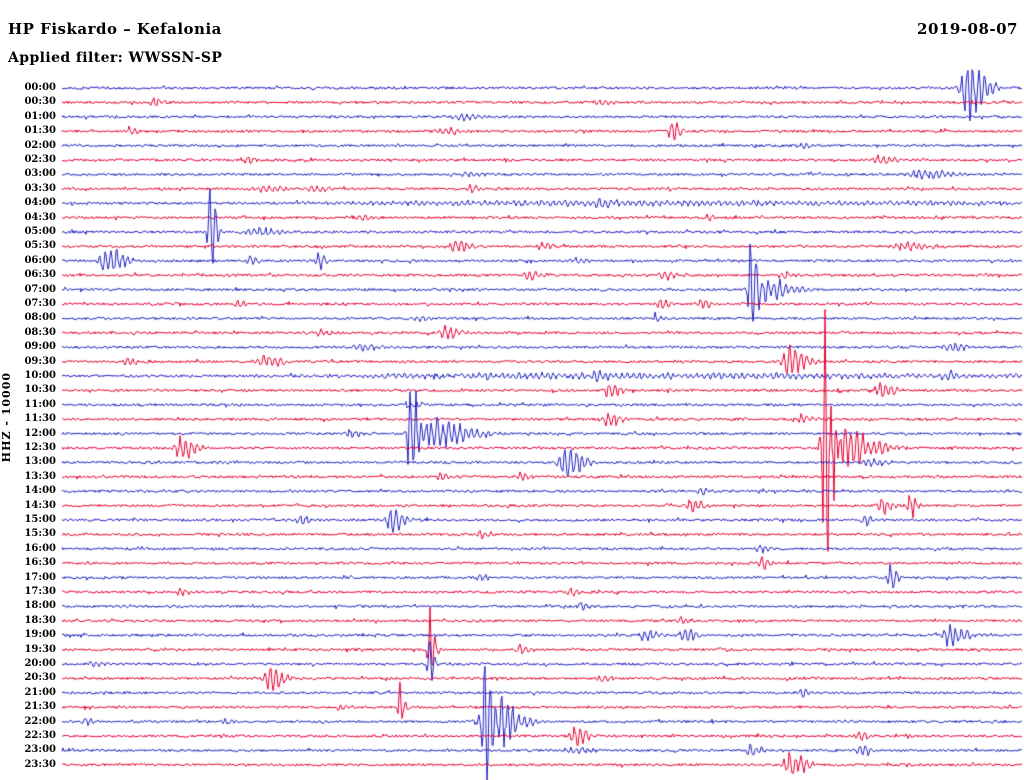  What do you see at coordinates (40, 260) in the screenshot?
I see `time-label-0600: 06:00` at bounding box center [40, 260].